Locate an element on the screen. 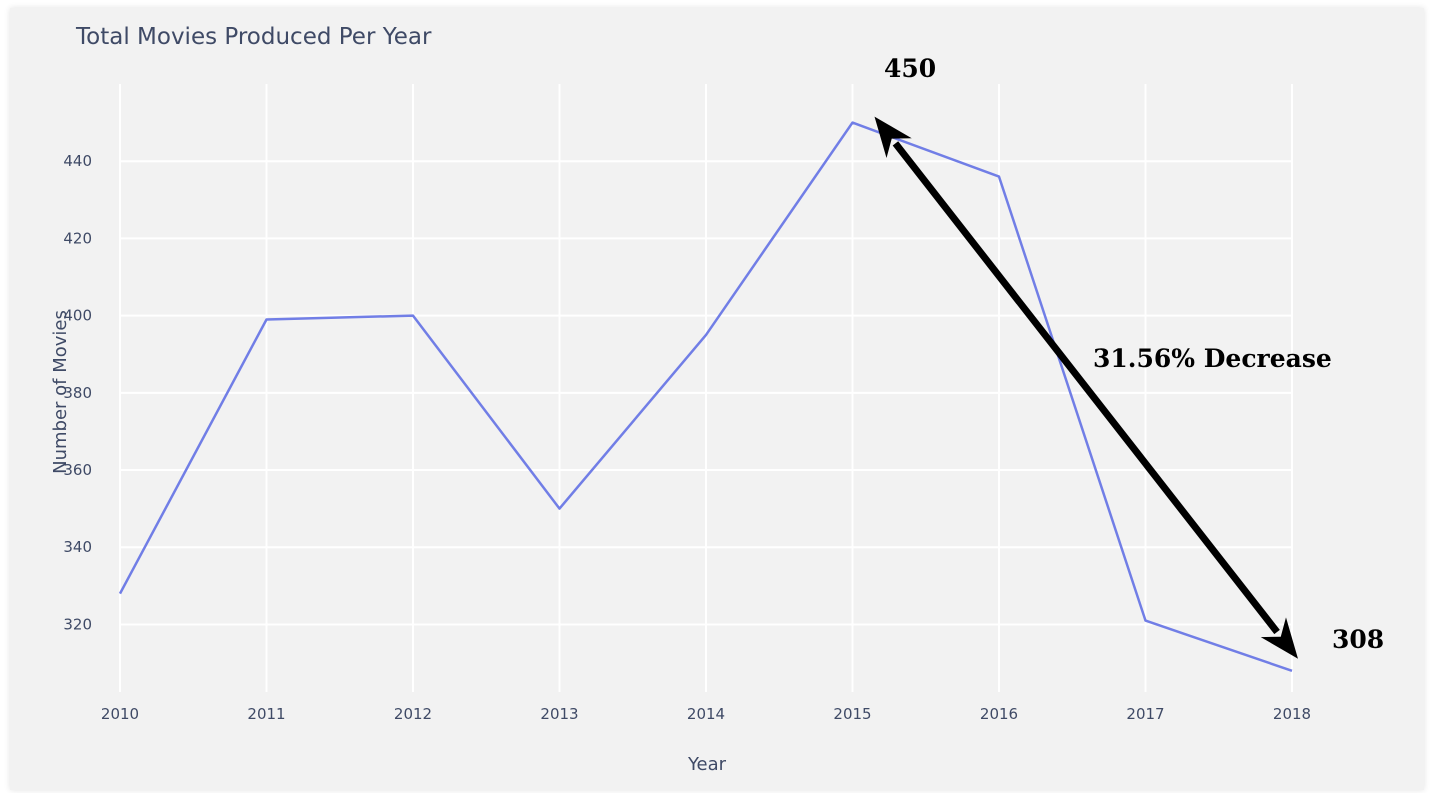 The image size is (1438, 793). decrease-label: 31.56% Decrease is located at coordinates (1212, 358).